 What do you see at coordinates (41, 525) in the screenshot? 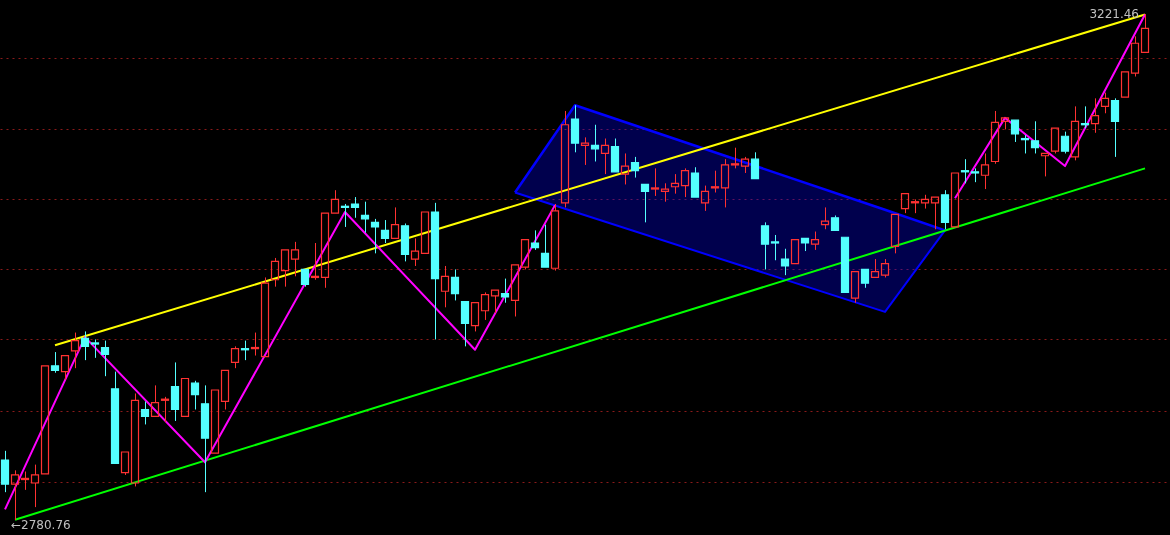
I see `annotation: ←2780.76` at bounding box center [41, 525].